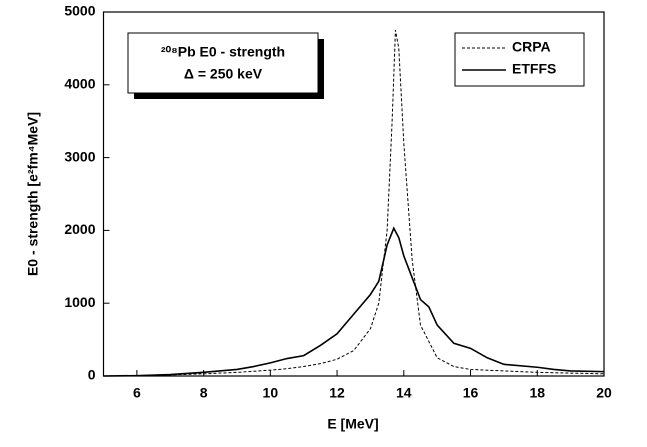 The height and width of the screenshot is (447, 647). I want to click on y-tick-label: 4000, so click(79, 84).